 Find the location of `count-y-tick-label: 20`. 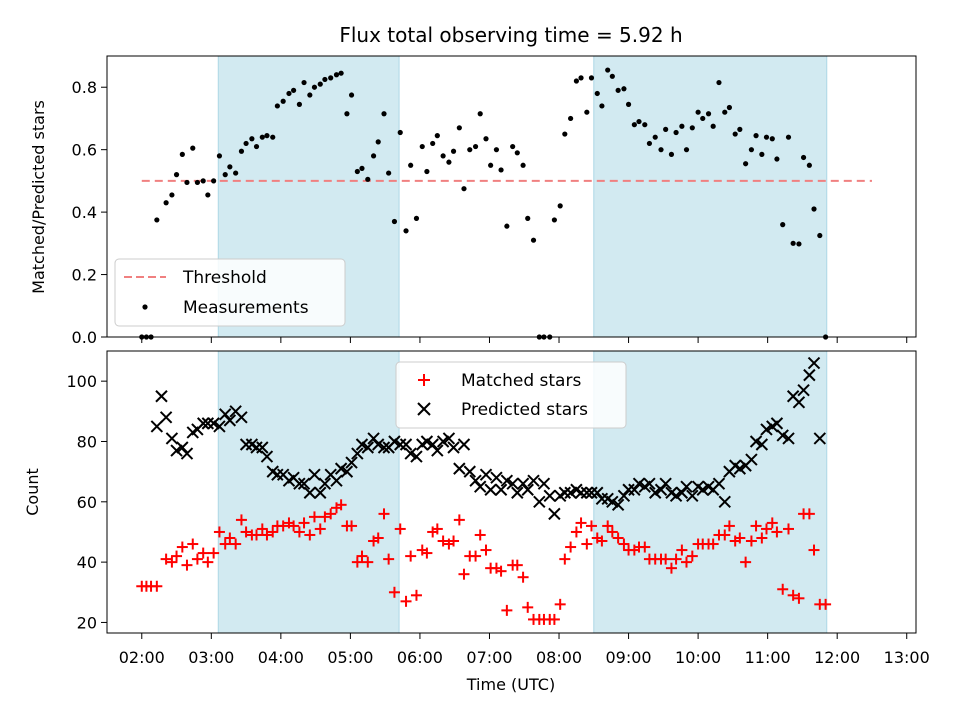

count-y-tick-label: 20 is located at coordinates (87, 622).